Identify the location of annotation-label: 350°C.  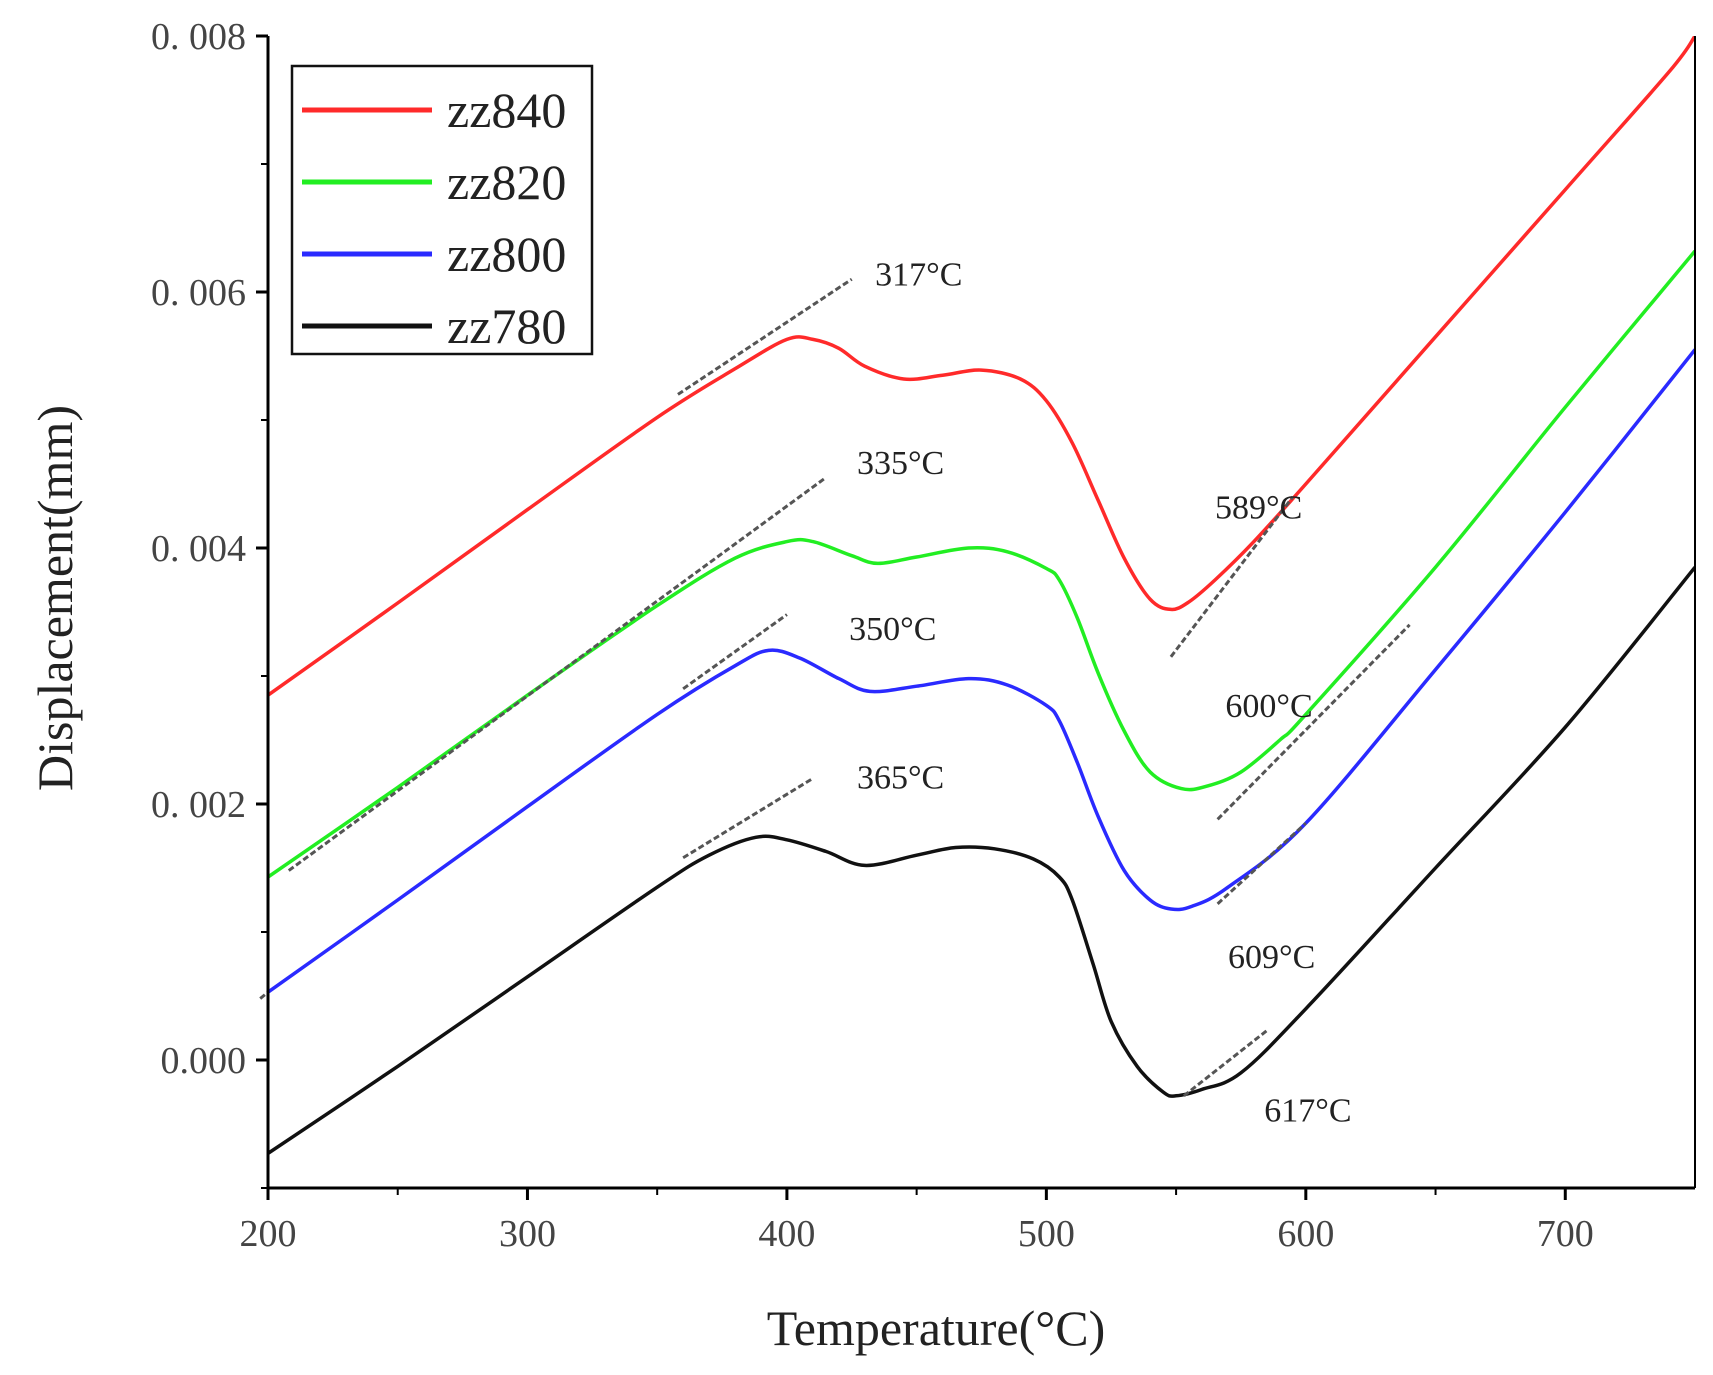
(892, 629).